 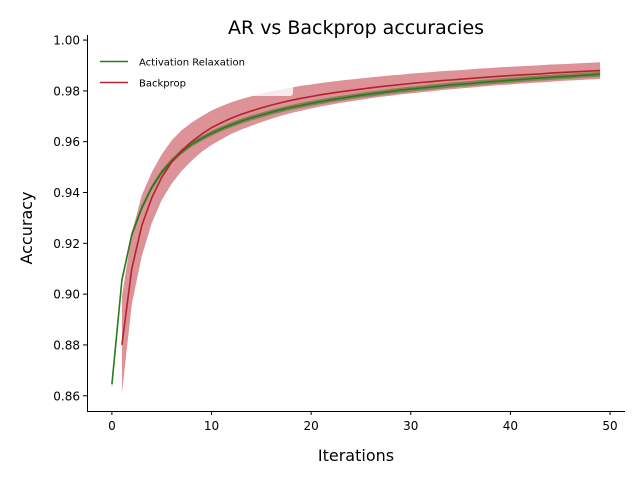 What do you see at coordinates (66, 345) in the screenshot?
I see `y-tick-label: 0.88` at bounding box center [66, 345].